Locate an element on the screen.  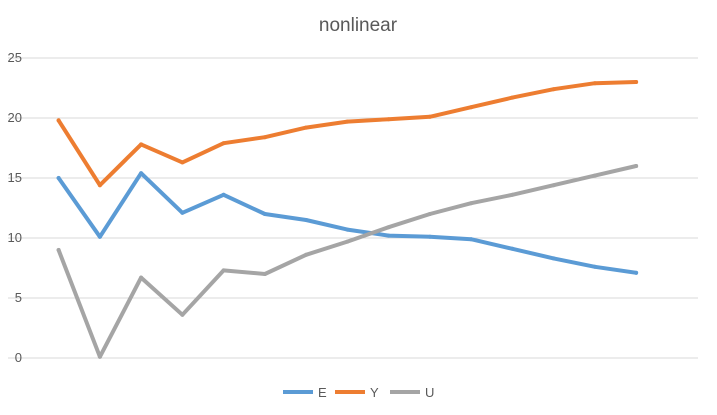
y-tick-label: 20 is located at coordinates (15, 117).